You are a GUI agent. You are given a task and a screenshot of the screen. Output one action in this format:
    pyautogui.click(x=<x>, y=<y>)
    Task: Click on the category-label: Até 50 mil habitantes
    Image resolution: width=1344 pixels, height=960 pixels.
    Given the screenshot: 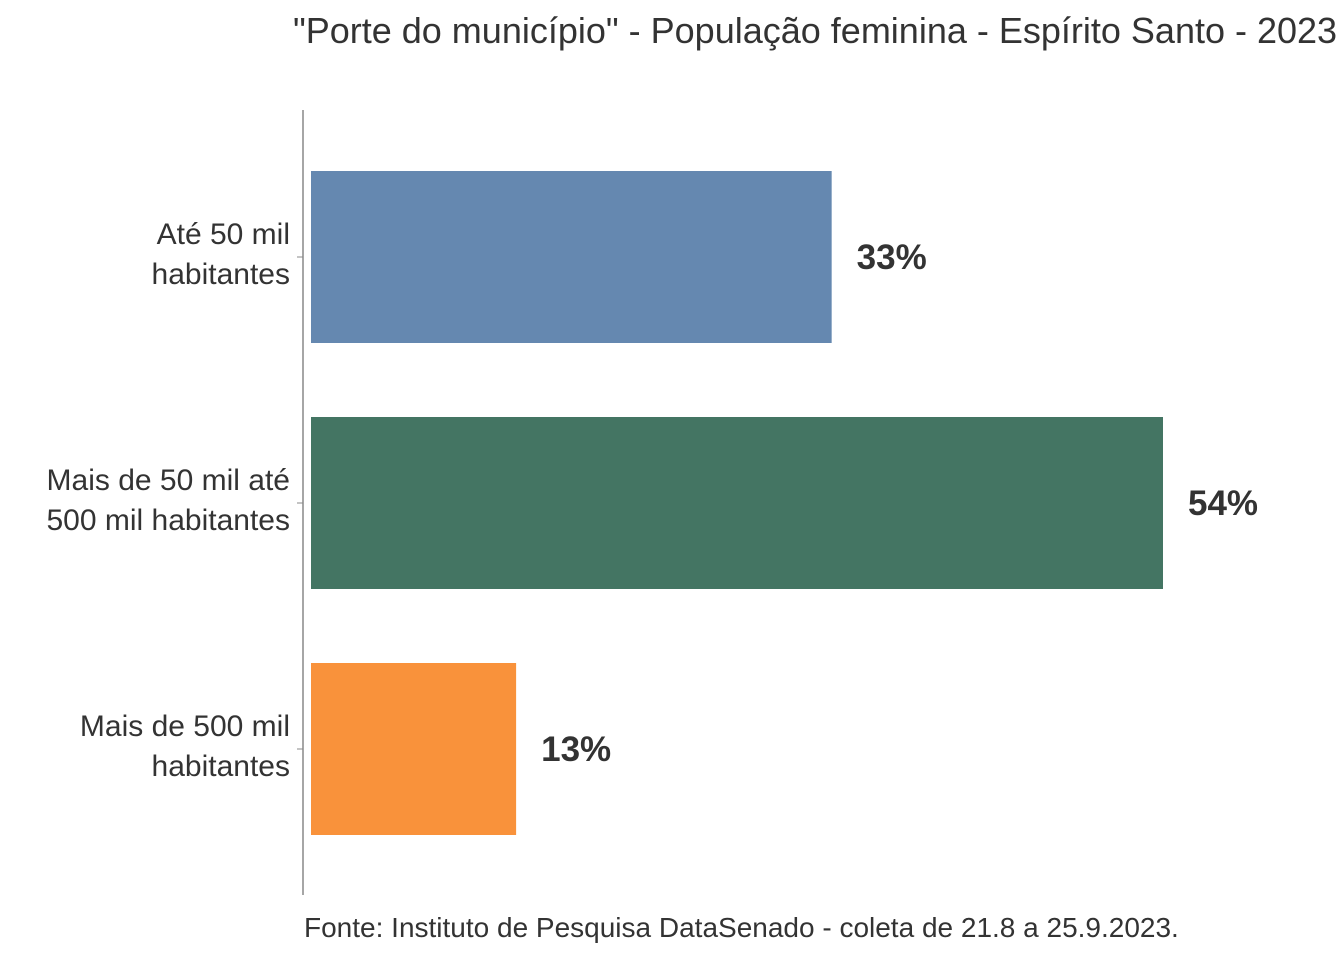 What is the action you would take?
    pyautogui.click(x=221, y=255)
    